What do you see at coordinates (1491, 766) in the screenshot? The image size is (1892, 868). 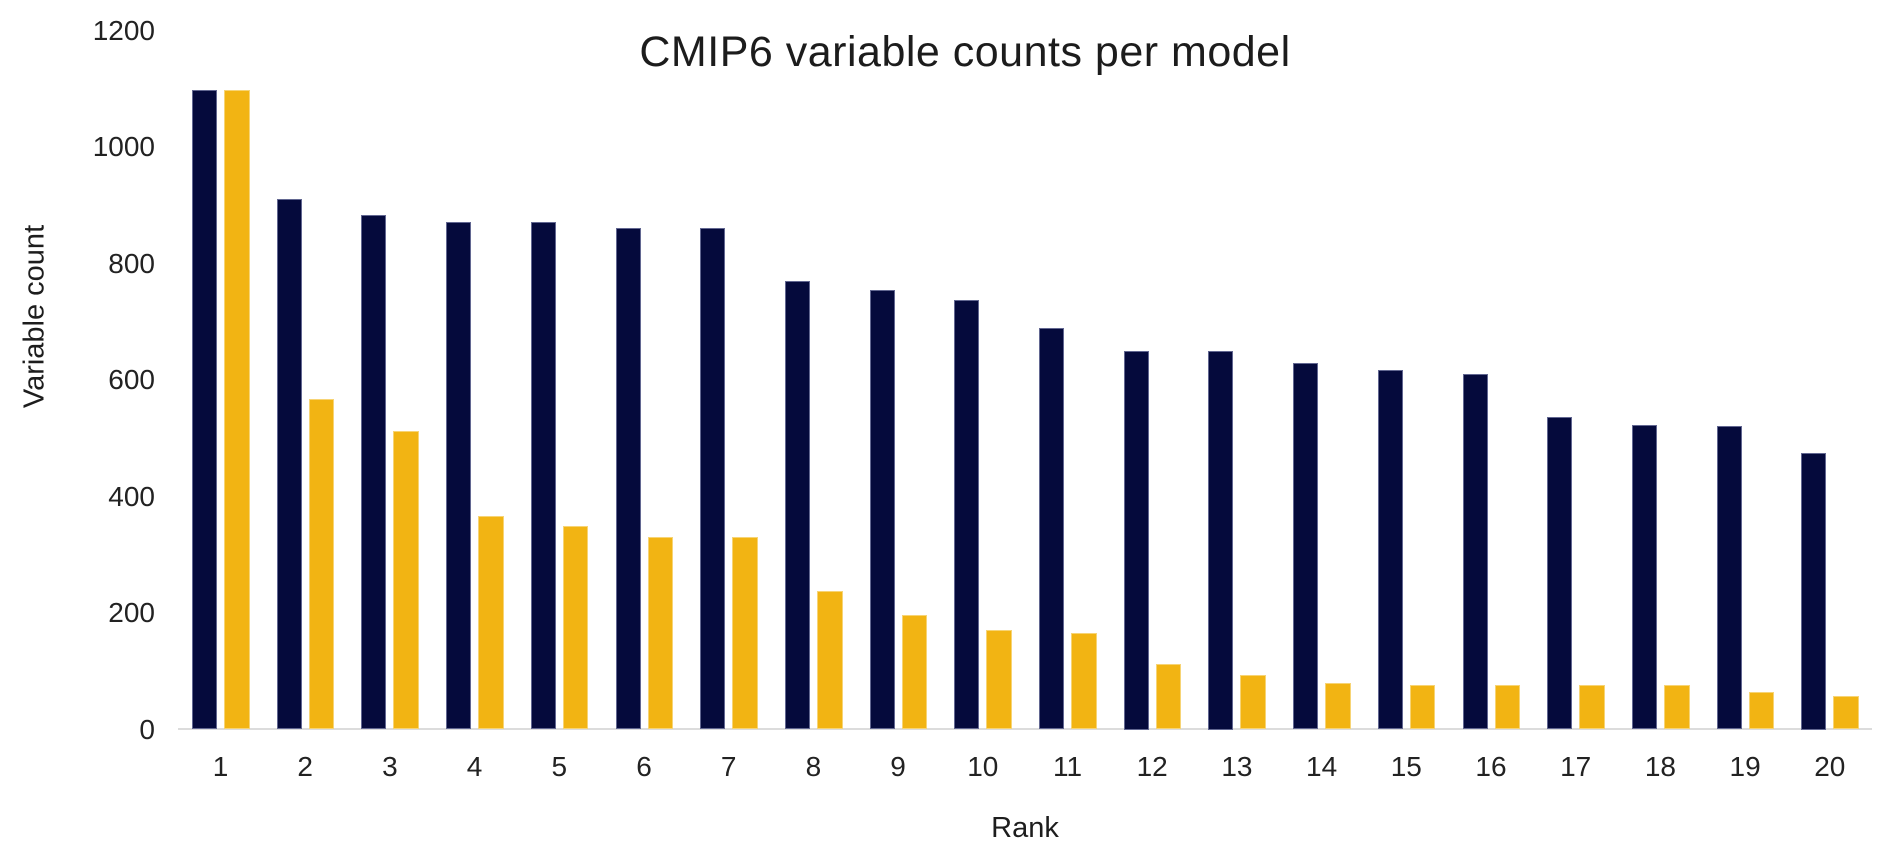 I see `x-tick-label-16: 16` at bounding box center [1491, 766].